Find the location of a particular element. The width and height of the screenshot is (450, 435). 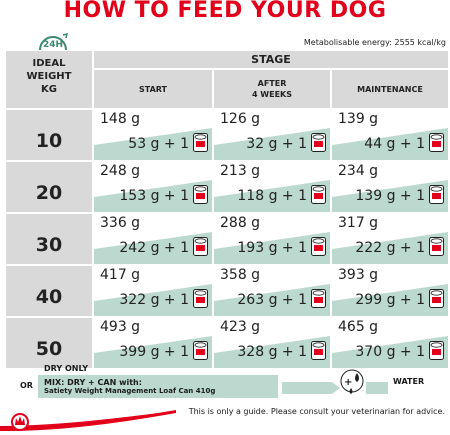

stage-header: STAGE is located at coordinates (271, 59).